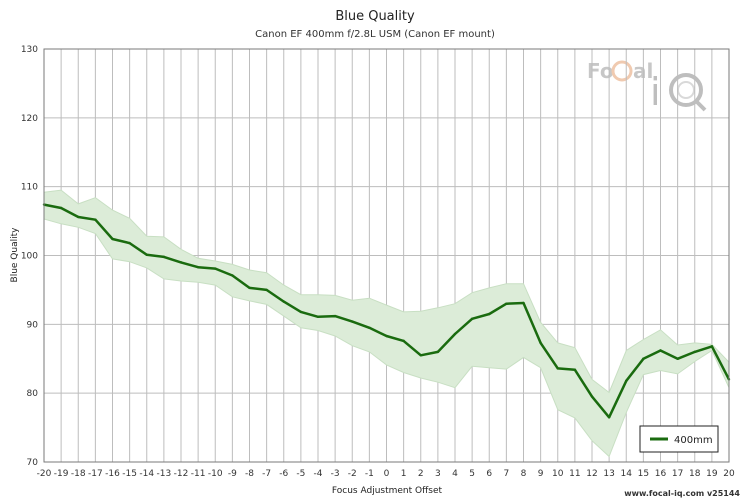  What do you see at coordinates (266, 474) in the screenshot?
I see `x-tick-label: -7` at bounding box center [266, 474].